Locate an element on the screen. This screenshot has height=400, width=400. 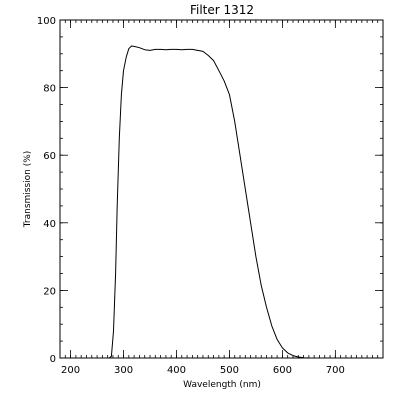
y-tick-label: 20 is located at coordinates (49, 291).